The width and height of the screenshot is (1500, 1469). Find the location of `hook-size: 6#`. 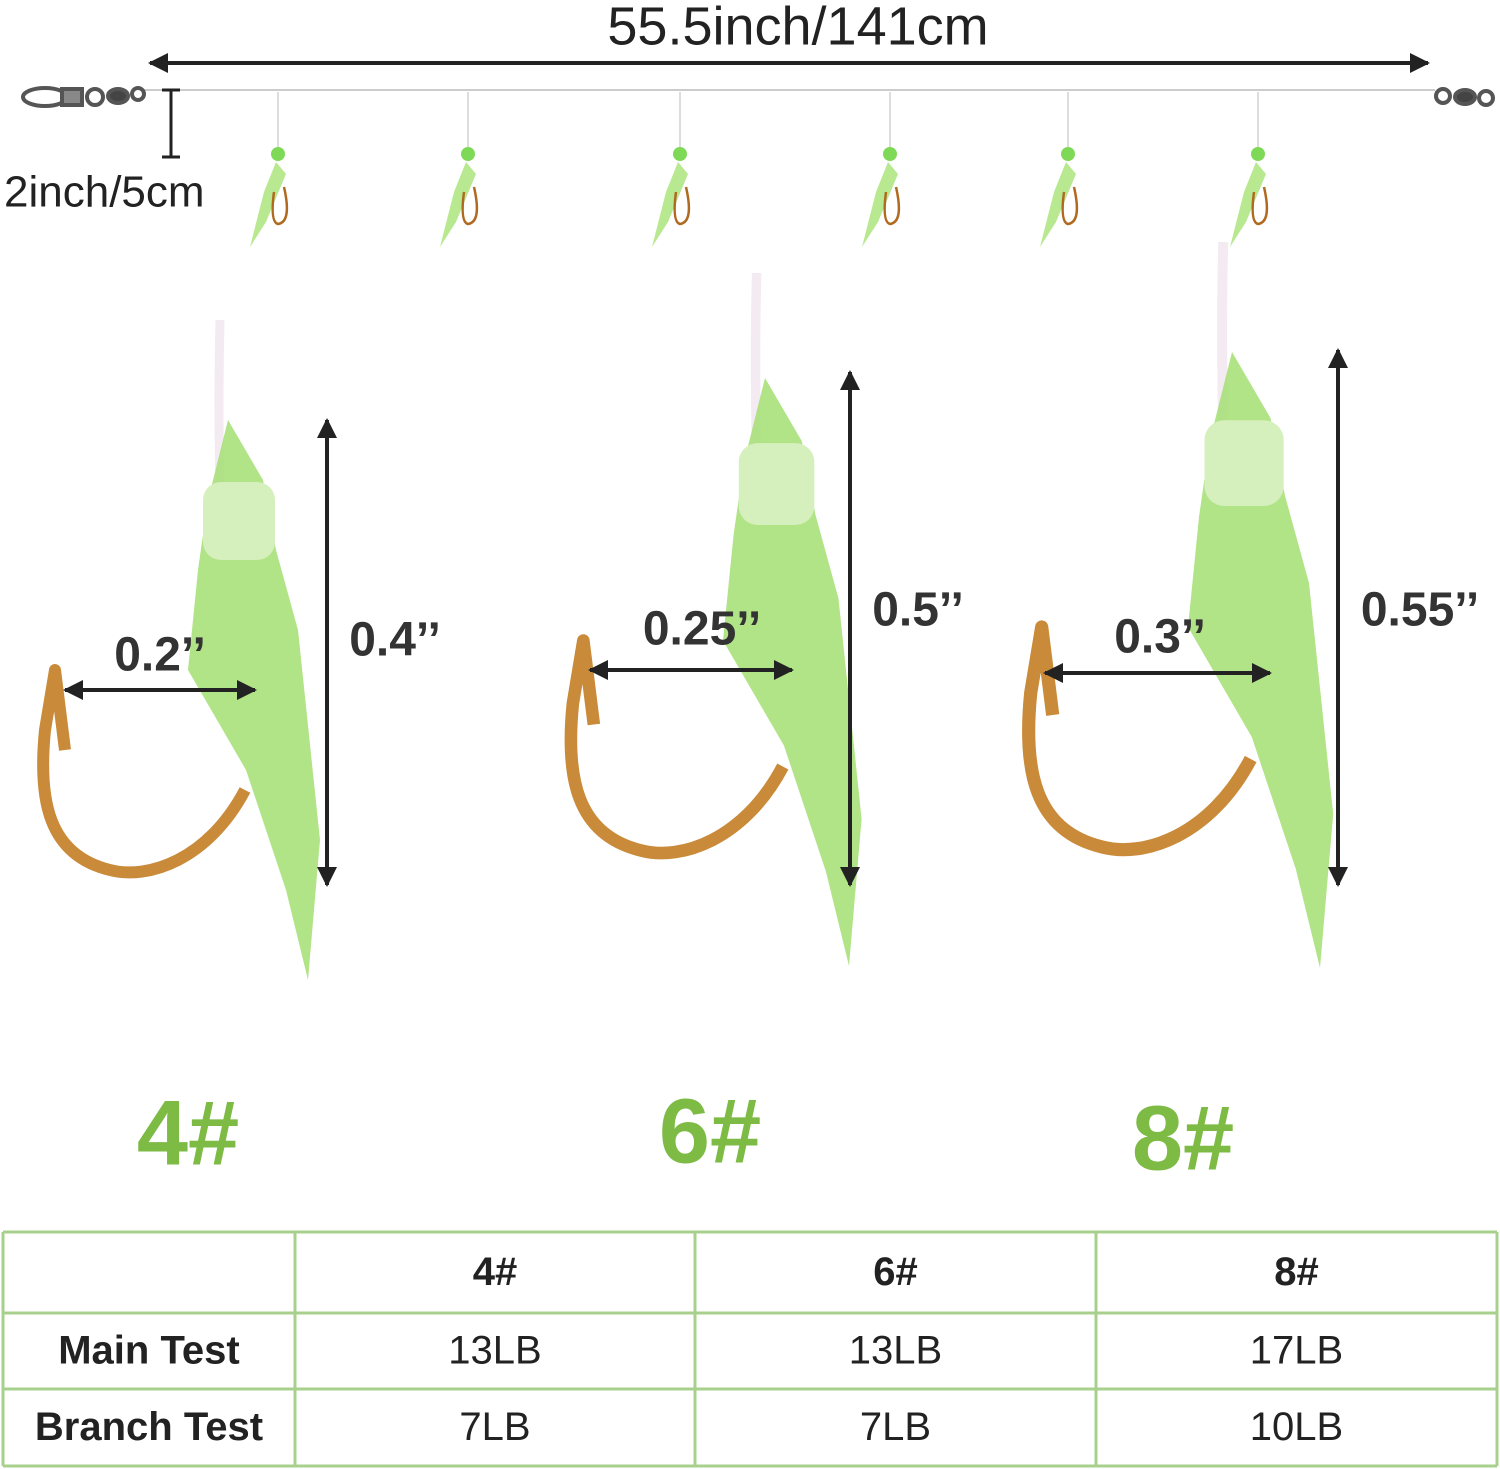

hook-size: 6# is located at coordinates (710, 1131).